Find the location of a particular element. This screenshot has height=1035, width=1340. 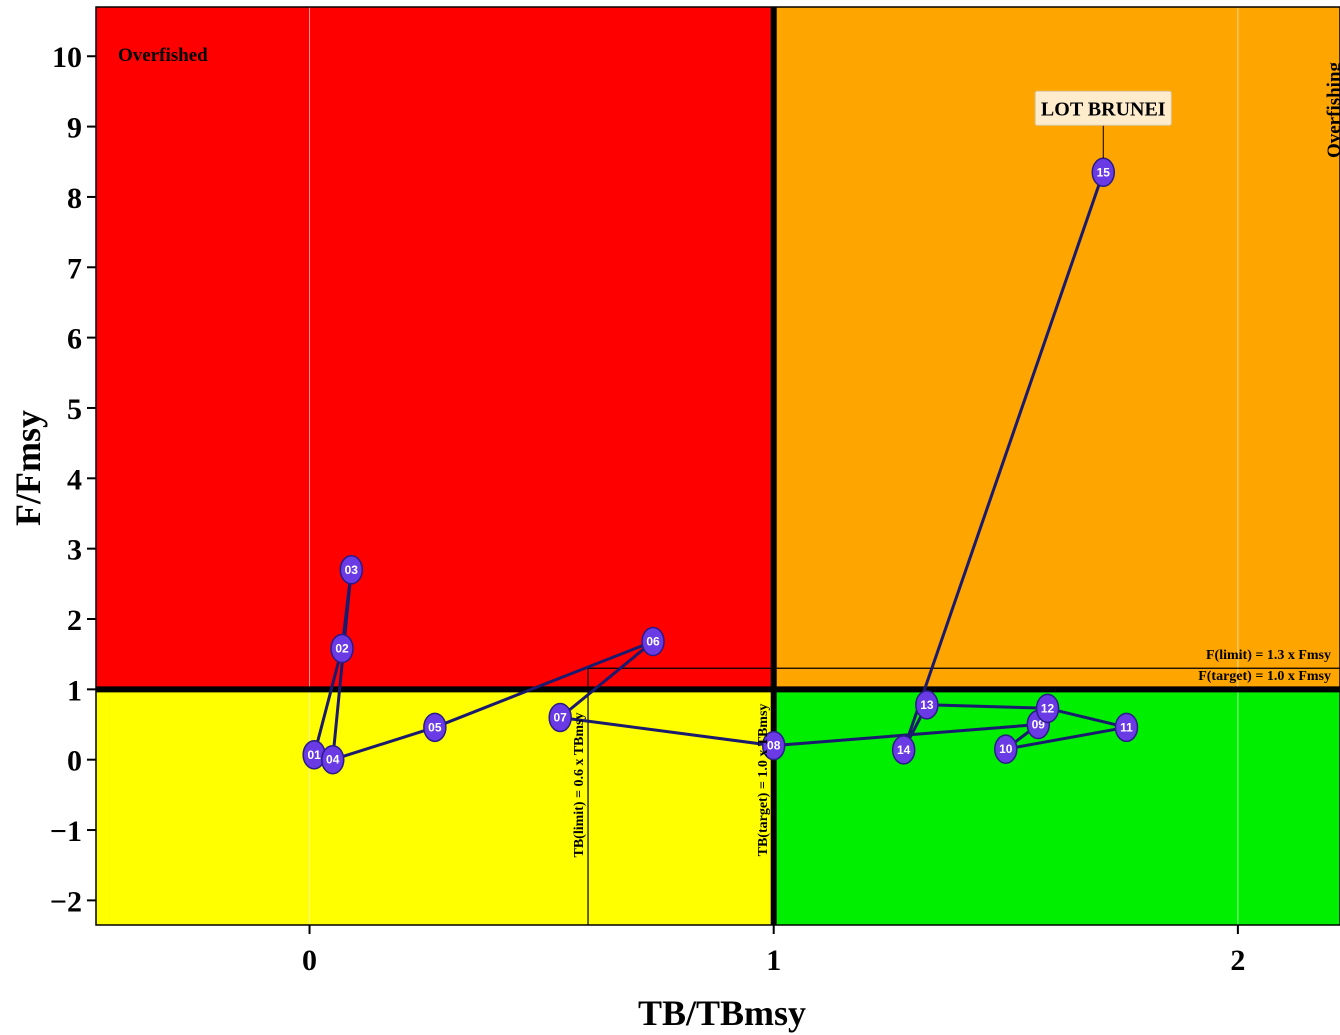

data-point-label-04: 04 is located at coordinates (333, 760).